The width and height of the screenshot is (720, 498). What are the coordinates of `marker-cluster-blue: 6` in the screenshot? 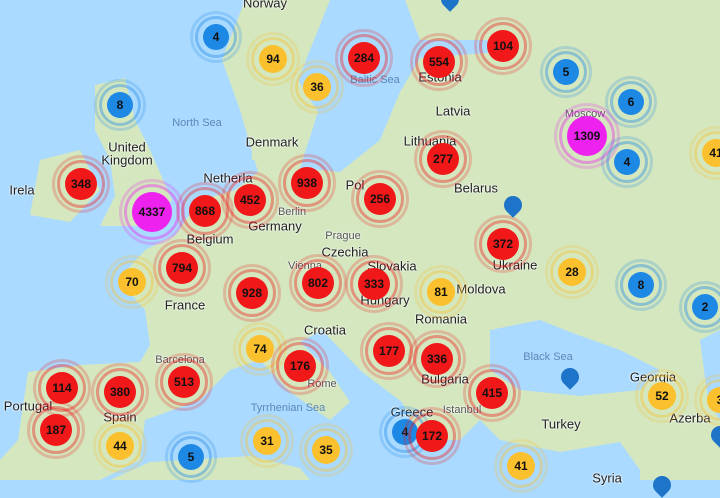 It's located at (631, 102).